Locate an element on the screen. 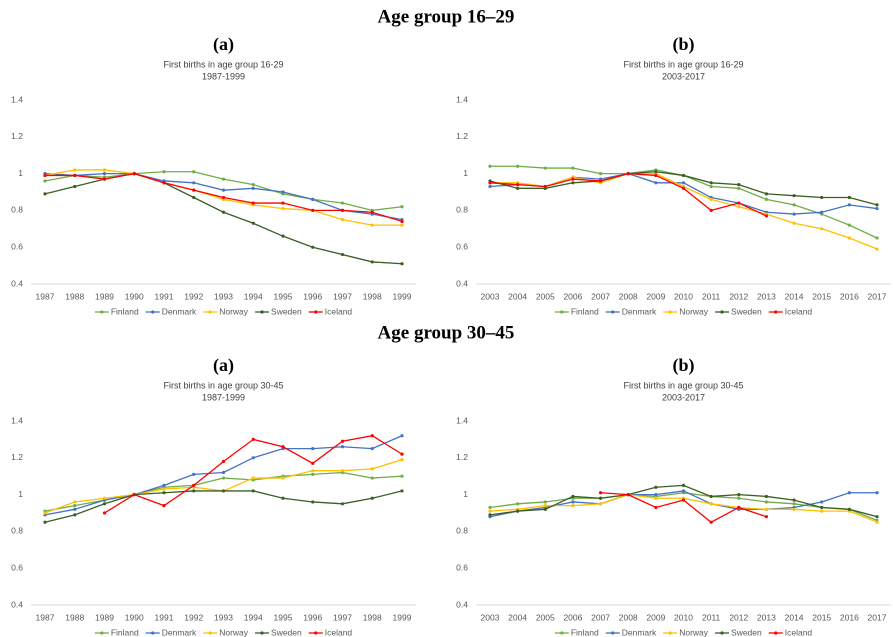 This screenshot has height=637, width=893. panel-label: (b) is located at coordinates (684, 365).